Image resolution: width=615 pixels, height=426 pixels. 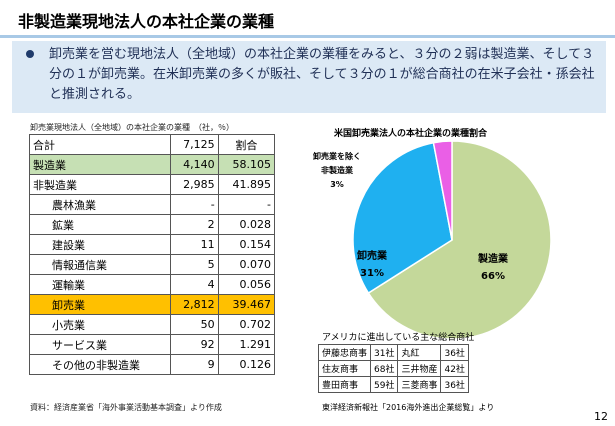 I want to click on table-row: 伊藤忠商事 31社 丸紅 36社, so click(x=393, y=352).